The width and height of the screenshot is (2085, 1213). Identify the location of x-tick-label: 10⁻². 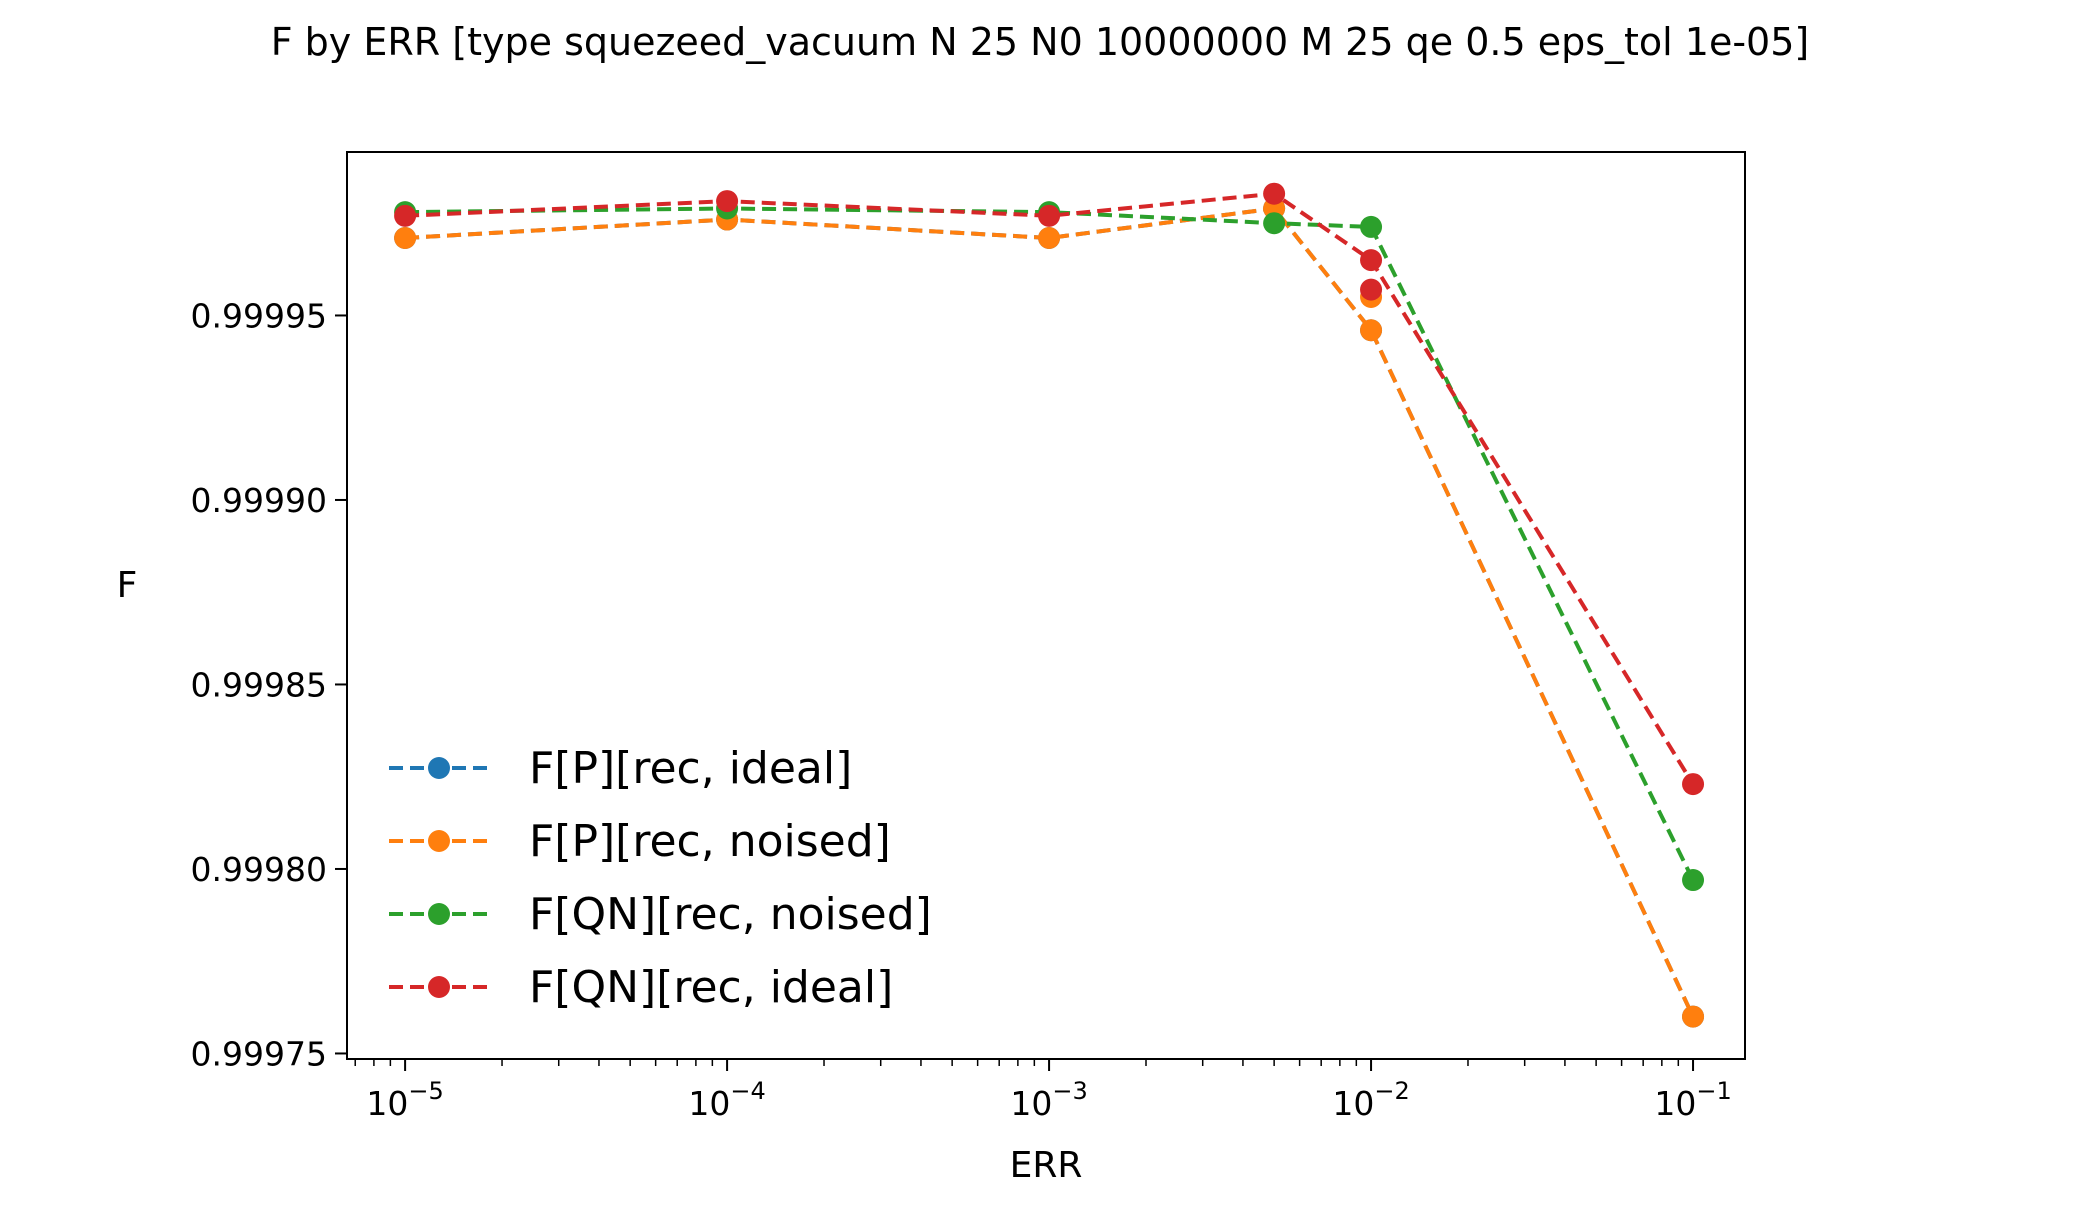
(1370, 1100).